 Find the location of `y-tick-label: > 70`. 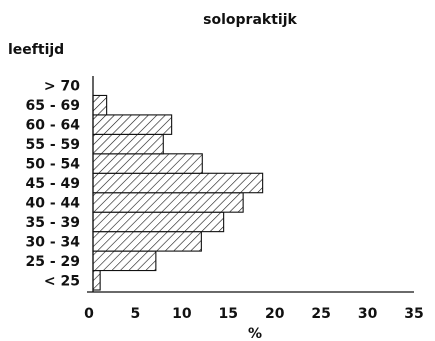

y-tick-label: > 70 is located at coordinates (62, 87).